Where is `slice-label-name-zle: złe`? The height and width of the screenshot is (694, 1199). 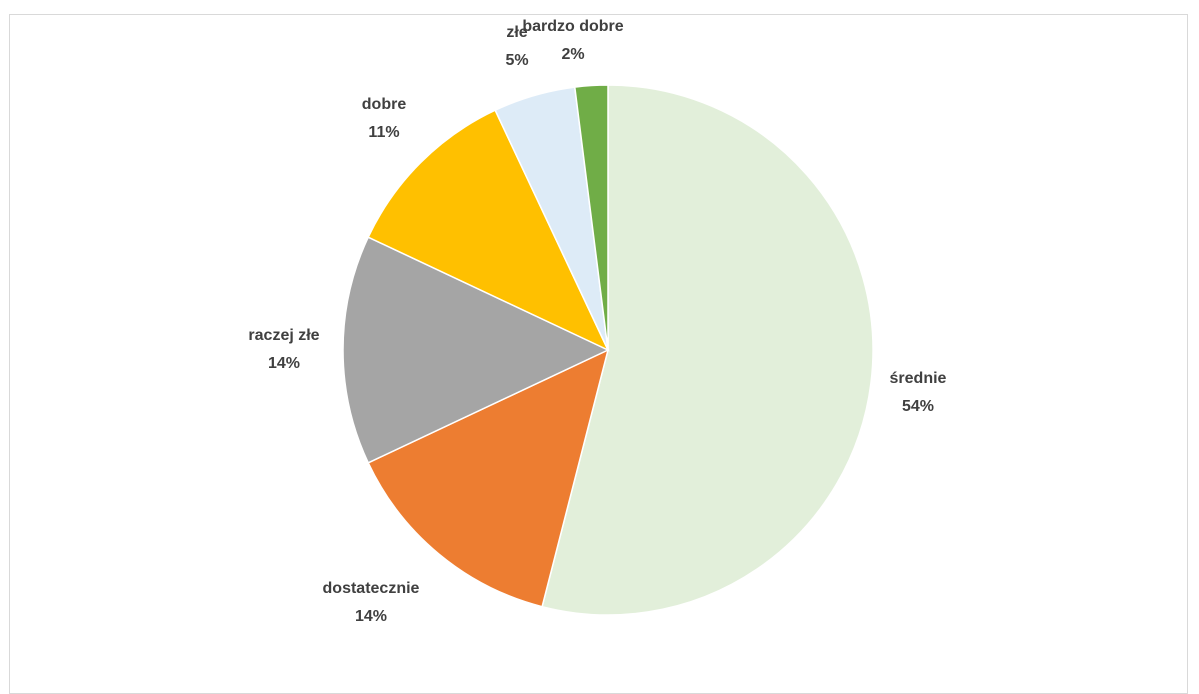
slice-label-name-zle: złe is located at coordinates (516, 32).